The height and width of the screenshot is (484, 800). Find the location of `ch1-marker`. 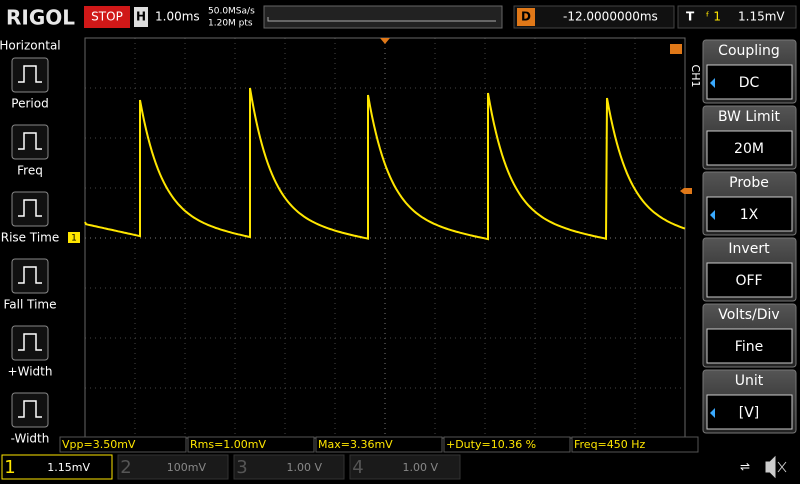

ch1-marker is located at coordinates (74, 237).